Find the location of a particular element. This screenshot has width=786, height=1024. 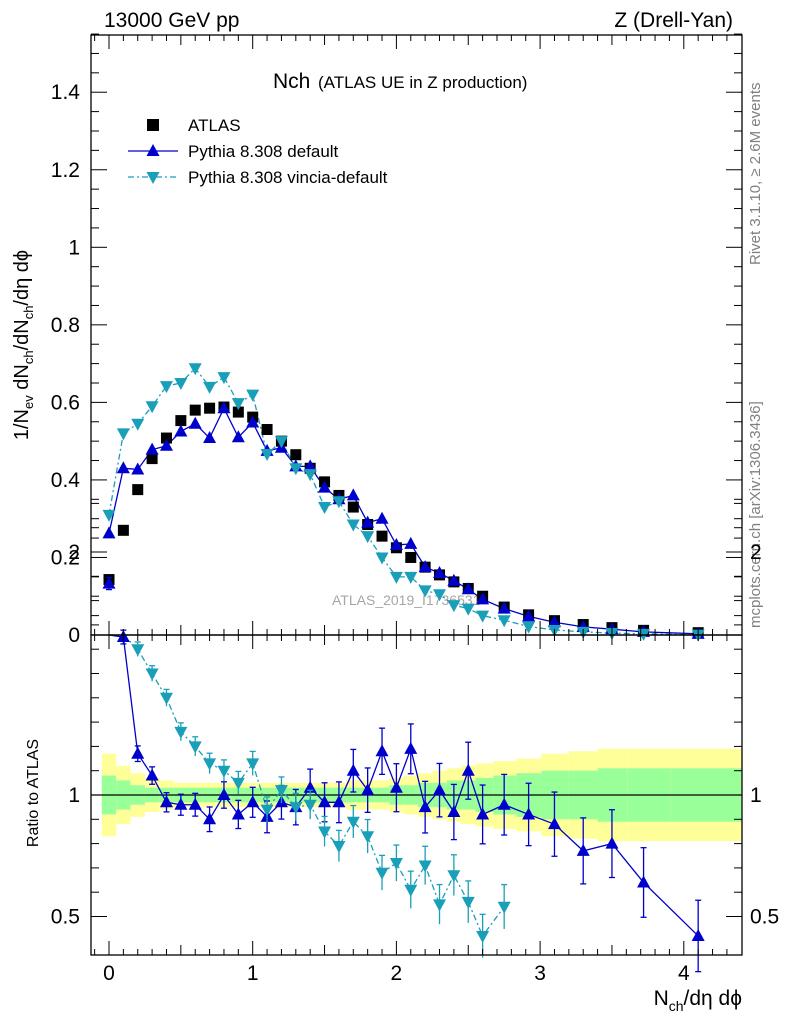

legend-label: Pythia 8.308 default is located at coordinates (263, 151).